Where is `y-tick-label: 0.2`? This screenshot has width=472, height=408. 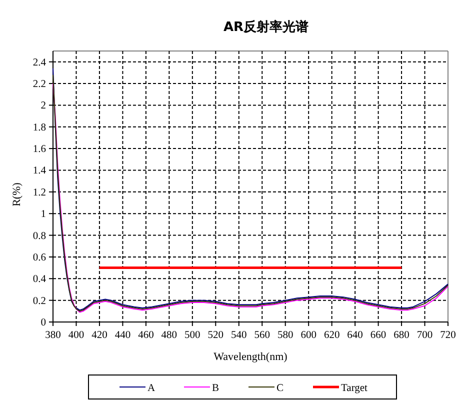 y-tick-label: 0.2 is located at coordinates (39, 301).